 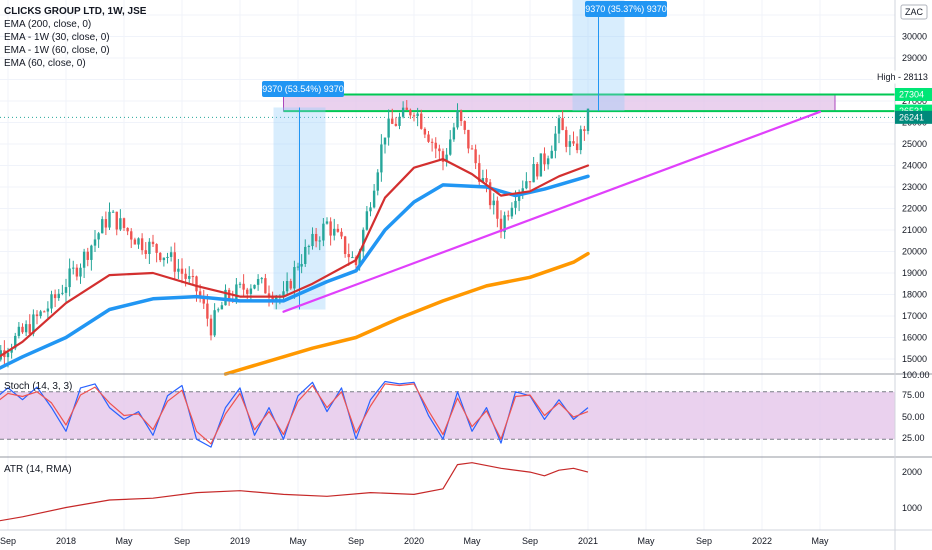 I want to click on legend-ema-200: EMA (200, close, 0), so click(x=47, y=24).